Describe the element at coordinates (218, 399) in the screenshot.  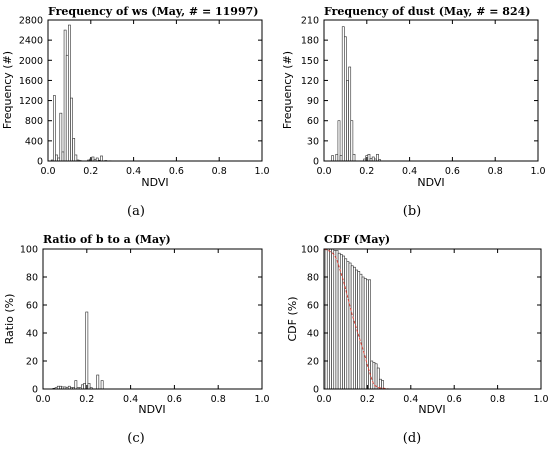
I see `panel-c-x-tick-label: 0.8` at that location.